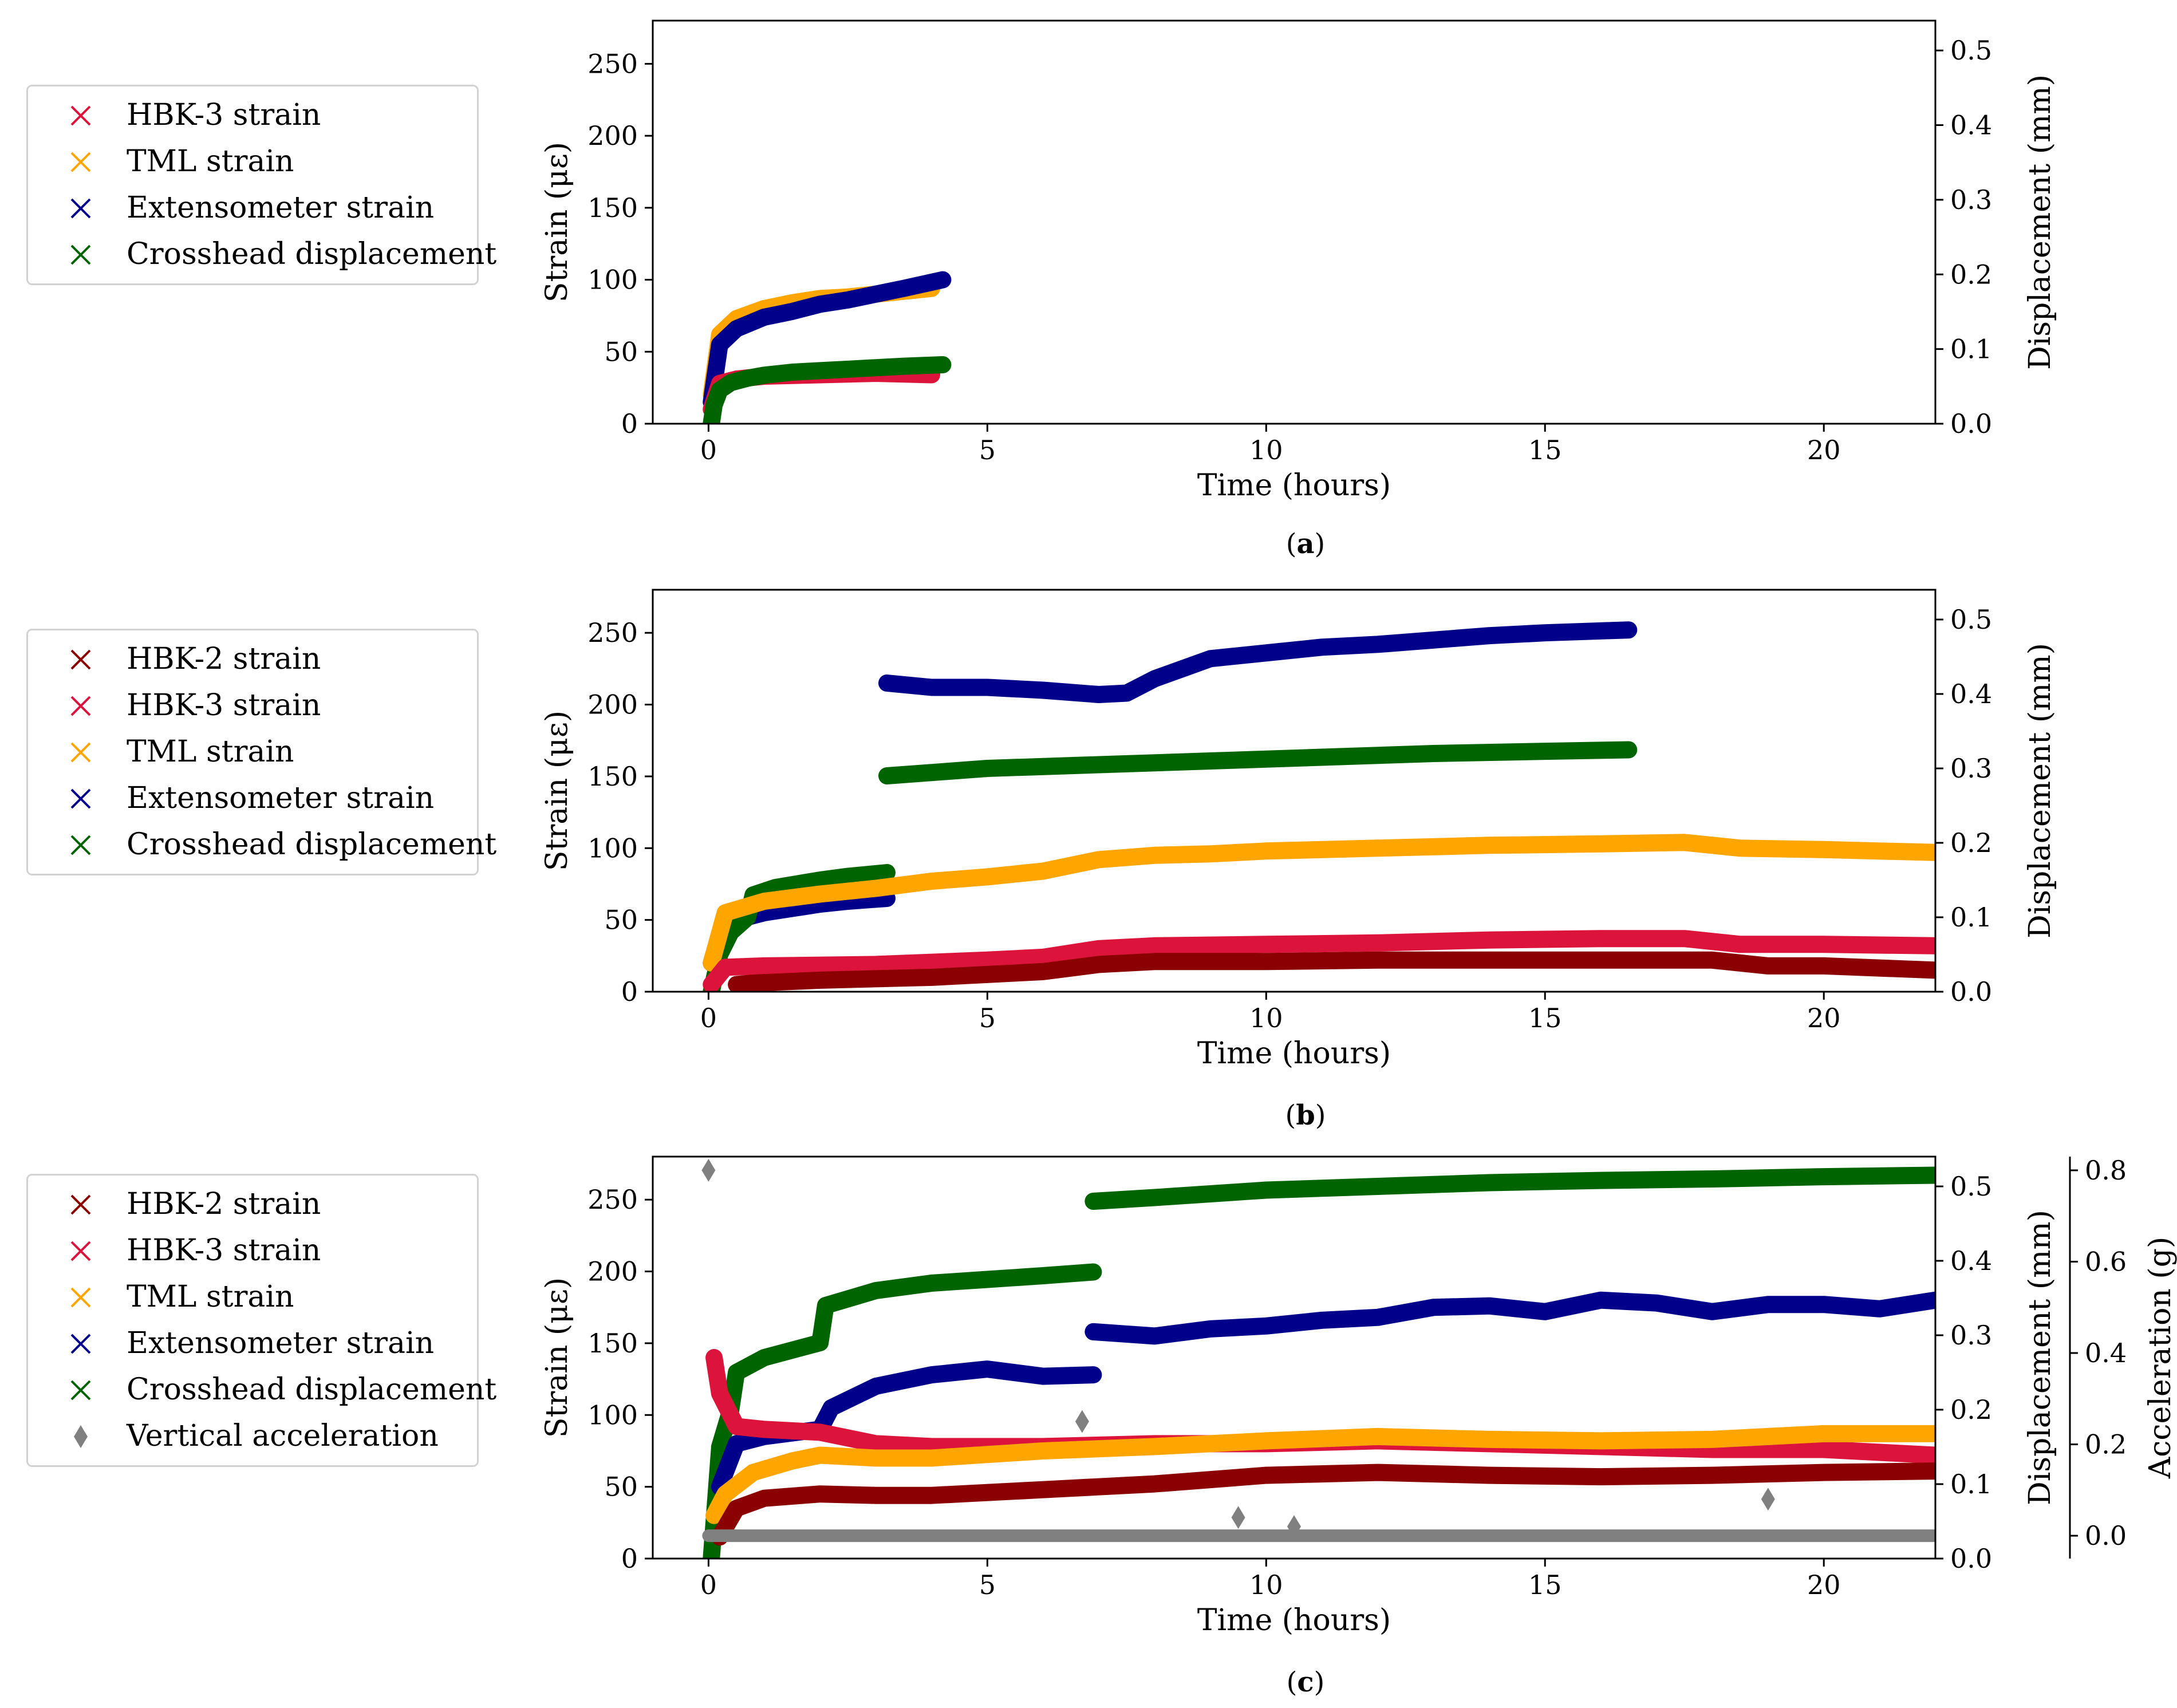  I want to click on y2-tick-label-c-4: 0.4, so click(1971, 1260).